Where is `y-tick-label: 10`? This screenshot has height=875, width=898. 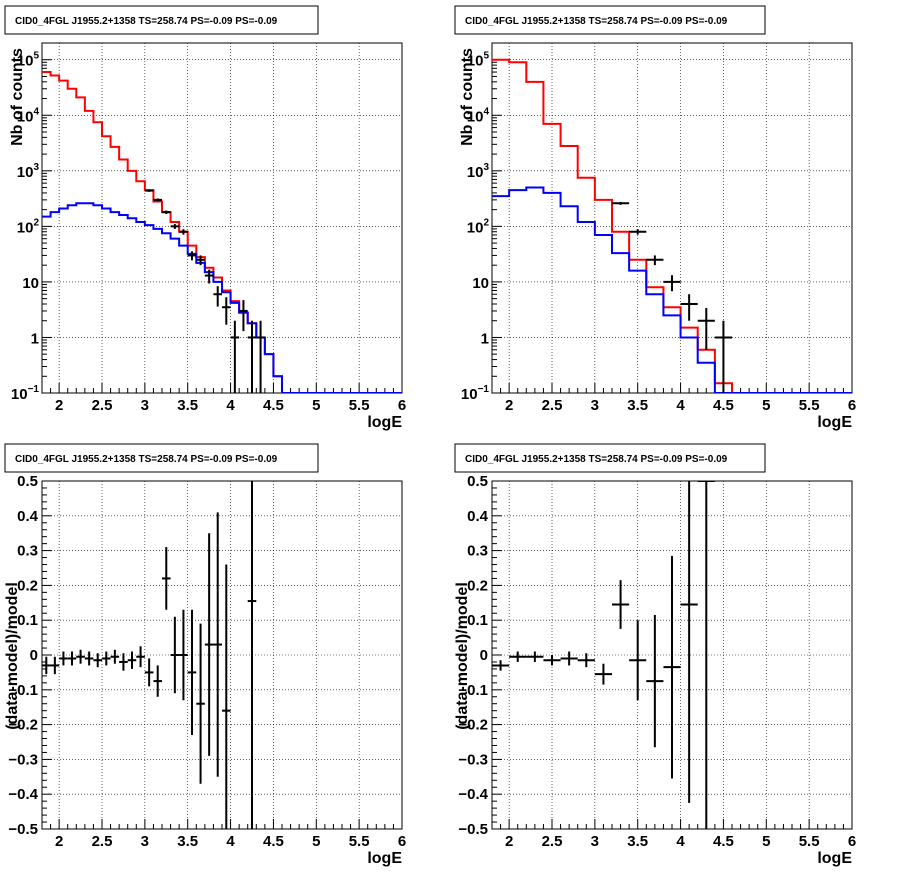 y-tick-label: 10 is located at coordinates (30, 283).